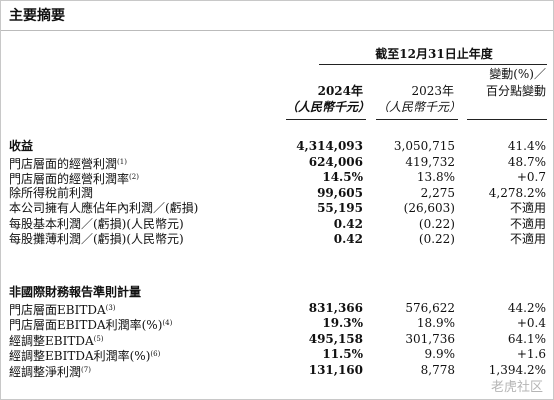  I want to click on footnote-ref: (6), so click(155, 354).